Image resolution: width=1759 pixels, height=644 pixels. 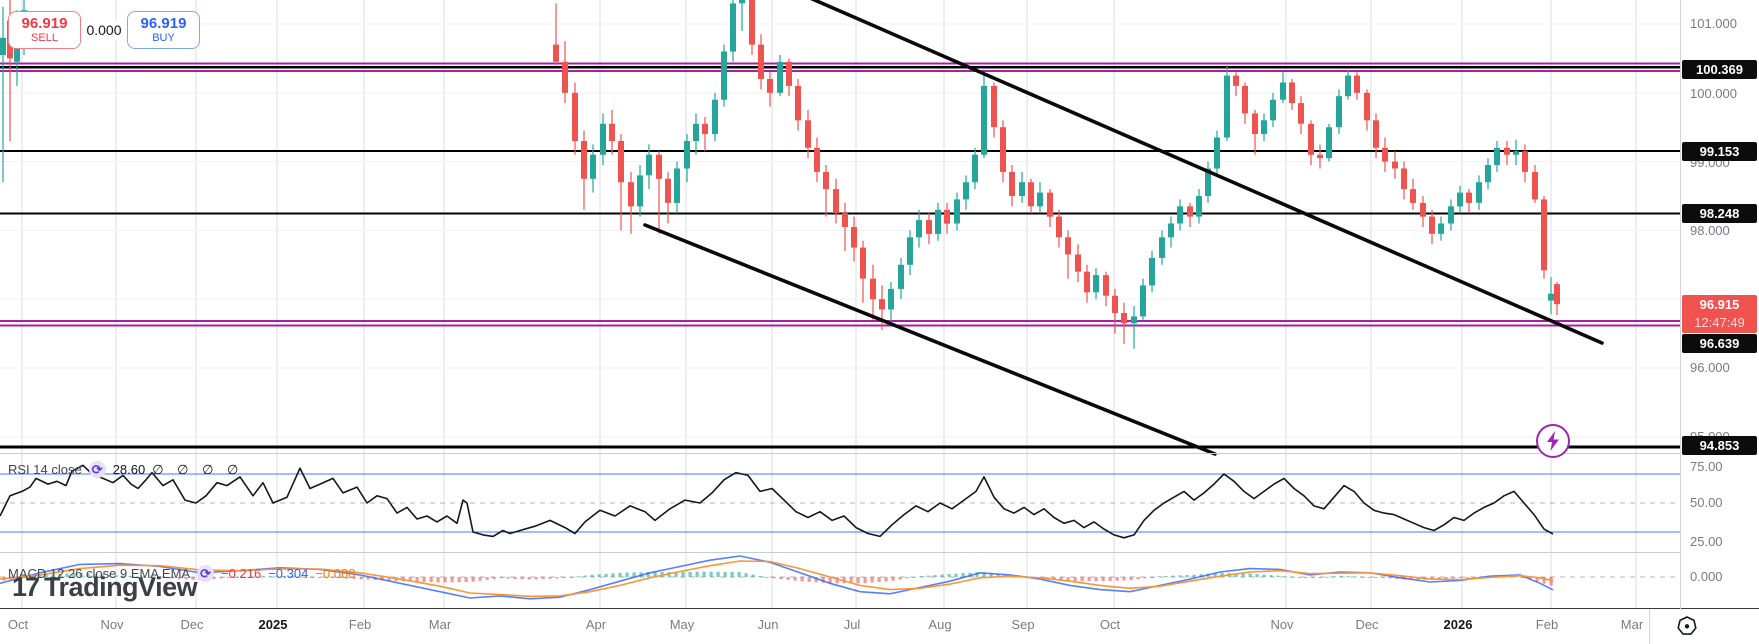 What do you see at coordinates (1713, 93) in the screenshot?
I see `price-axis-label: 100.000` at bounding box center [1713, 93].